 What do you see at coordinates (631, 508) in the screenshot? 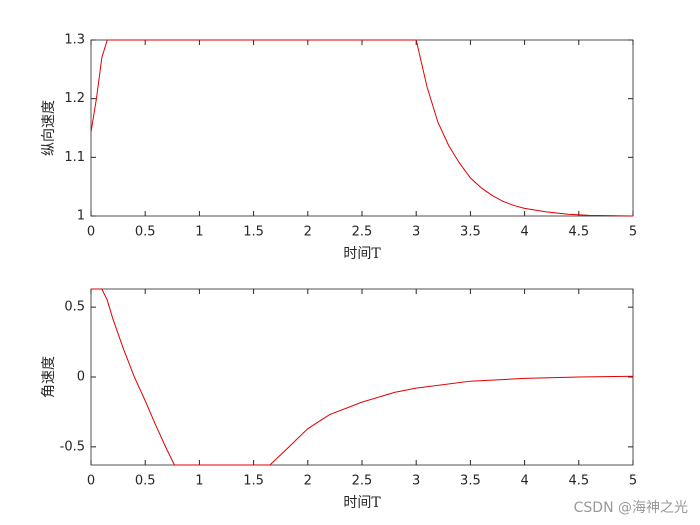
I see `watermark: CSDN @海神之光` at bounding box center [631, 508].